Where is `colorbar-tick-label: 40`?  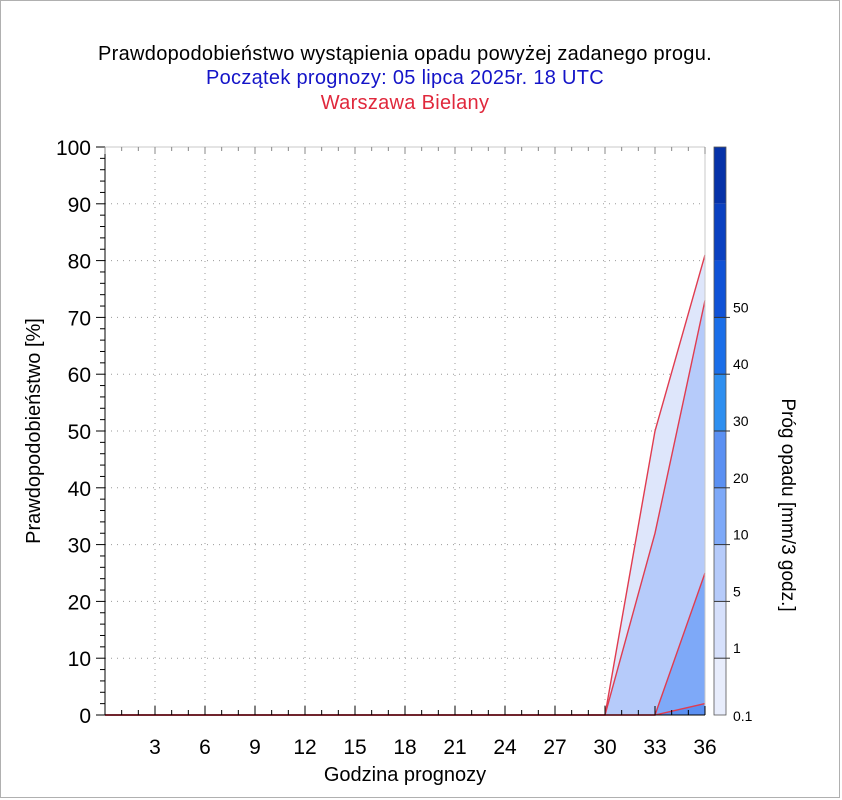 colorbar-tick-label: 40 is located at coordinates (741, 364).